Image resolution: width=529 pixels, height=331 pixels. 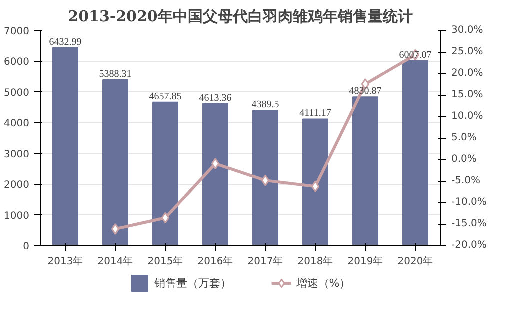 I want to click on legend-label: 销售量（万套）, so click(x=193, y=283).